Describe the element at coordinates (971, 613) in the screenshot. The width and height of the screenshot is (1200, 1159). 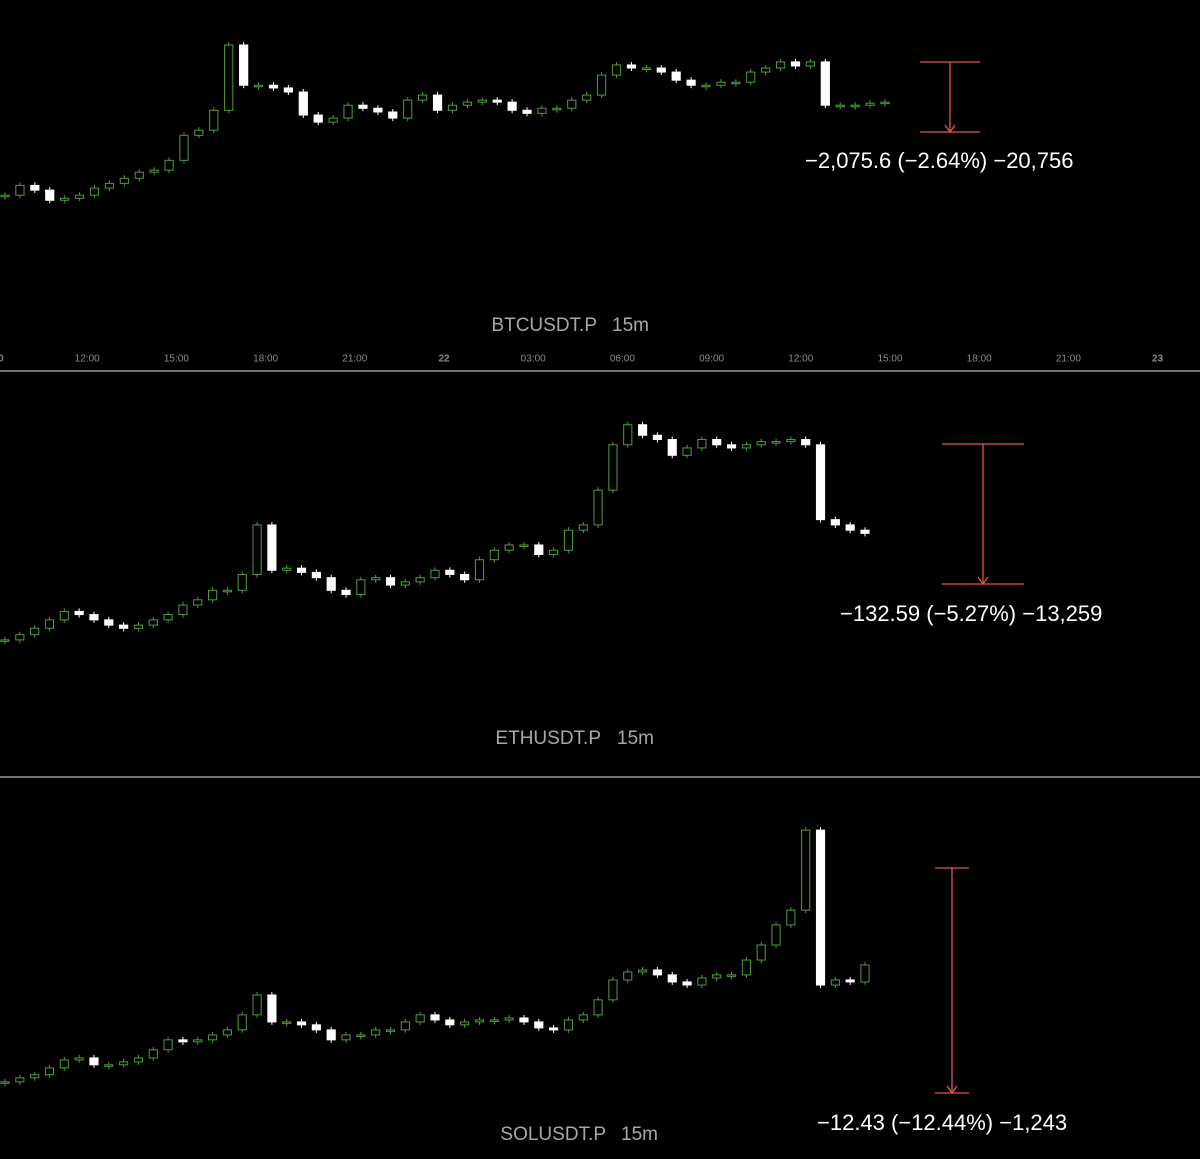
I see `measure-label: −132.59 (−5.27%) −13,259` at that location.